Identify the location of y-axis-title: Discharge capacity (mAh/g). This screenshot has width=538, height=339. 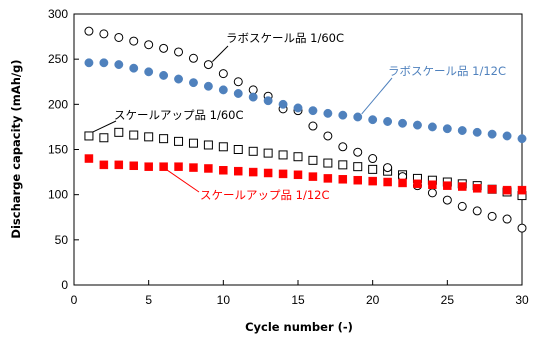
(16, 148).